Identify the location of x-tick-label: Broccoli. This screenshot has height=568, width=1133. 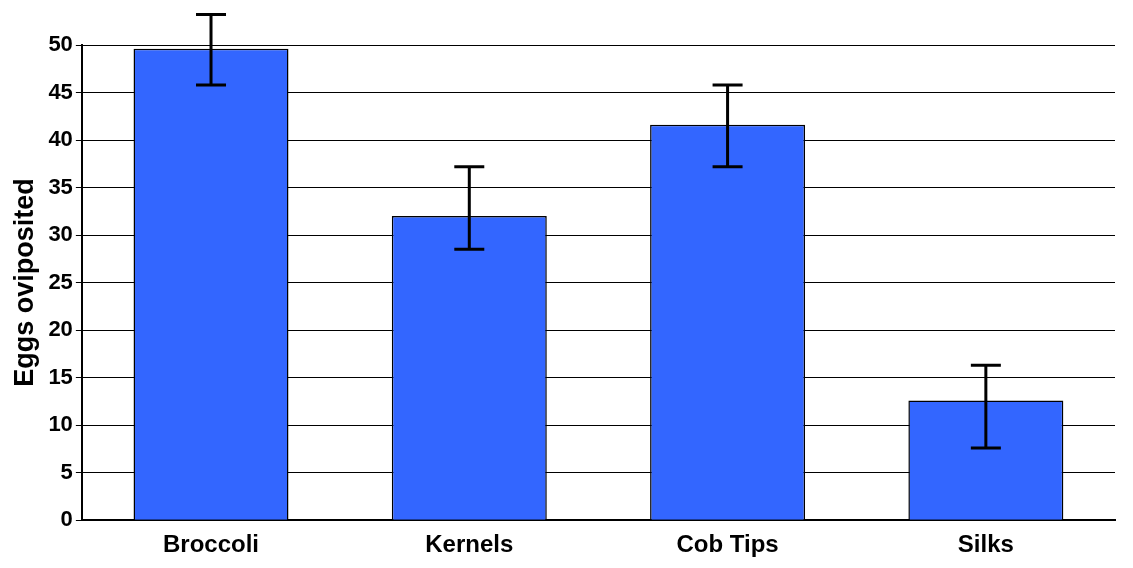
(211, 544).